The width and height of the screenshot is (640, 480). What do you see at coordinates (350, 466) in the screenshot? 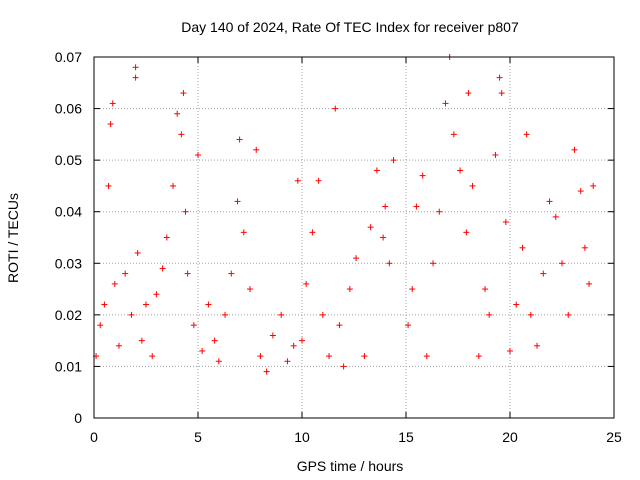
I see `x-axis-label: GPS time / hours` at bounding box center [350, 466].